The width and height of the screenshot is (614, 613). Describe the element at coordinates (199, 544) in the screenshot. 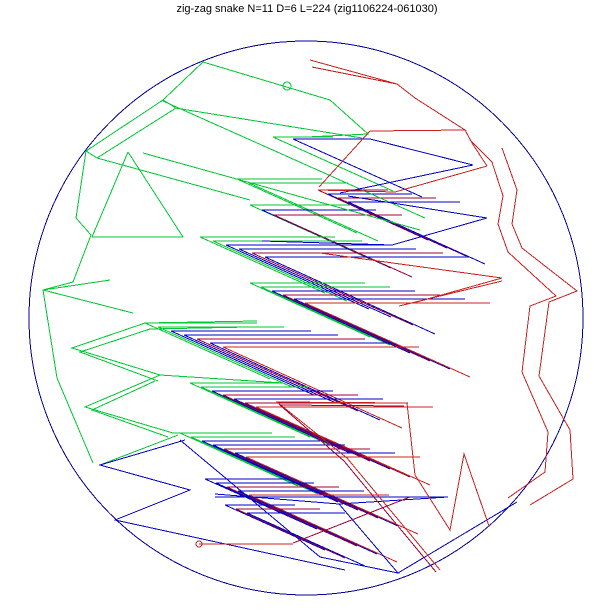

I see `path-end-marker` at that location.